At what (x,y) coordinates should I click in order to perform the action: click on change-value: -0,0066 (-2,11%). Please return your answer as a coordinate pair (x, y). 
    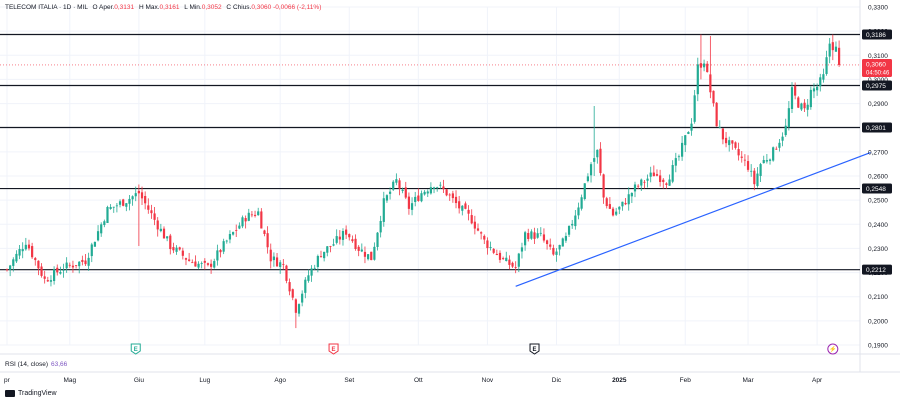
    Looking at the image, I should click on (297, 7).